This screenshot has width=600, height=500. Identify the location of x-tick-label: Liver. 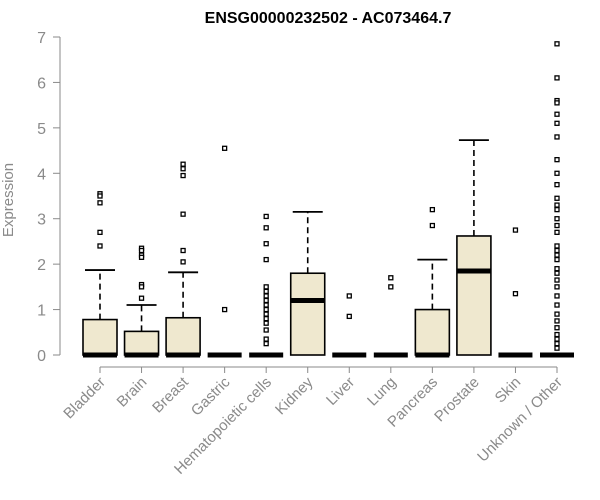
(340, 391).